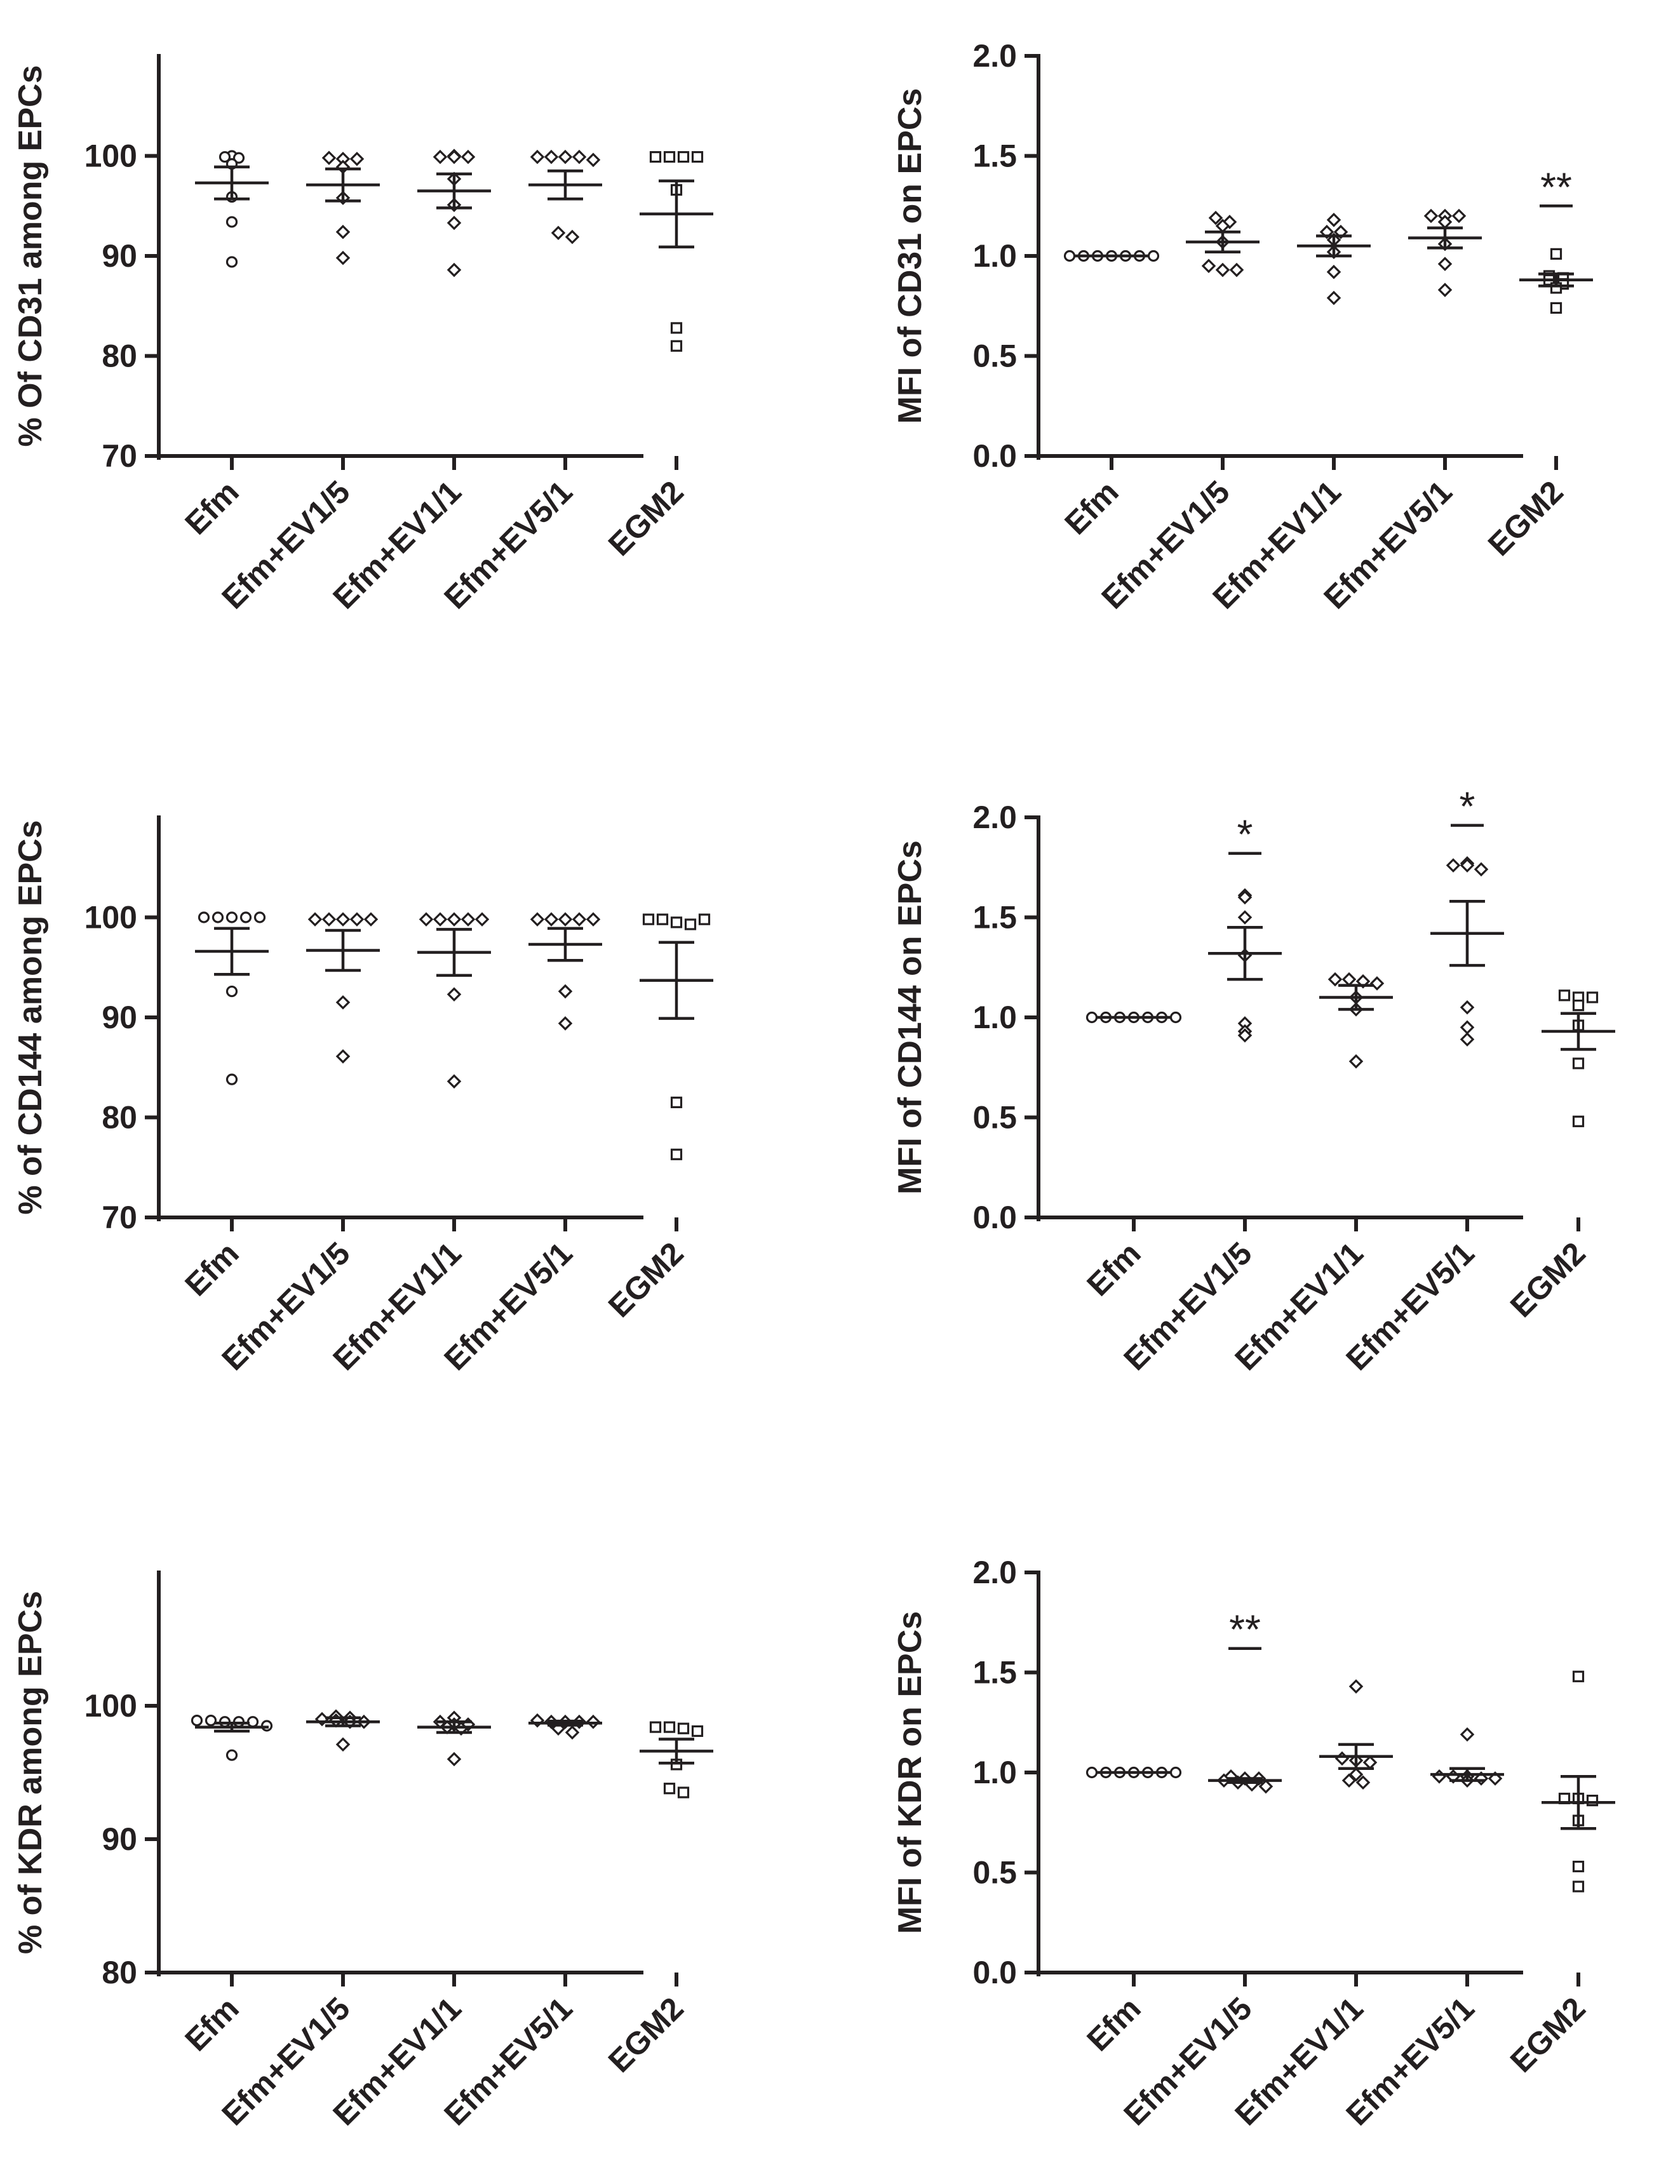 The width and height of the screenshot is (1680, 2184). I want to click on y-axis-title: MFI of KDR on EPCs, so click(910, 1772).